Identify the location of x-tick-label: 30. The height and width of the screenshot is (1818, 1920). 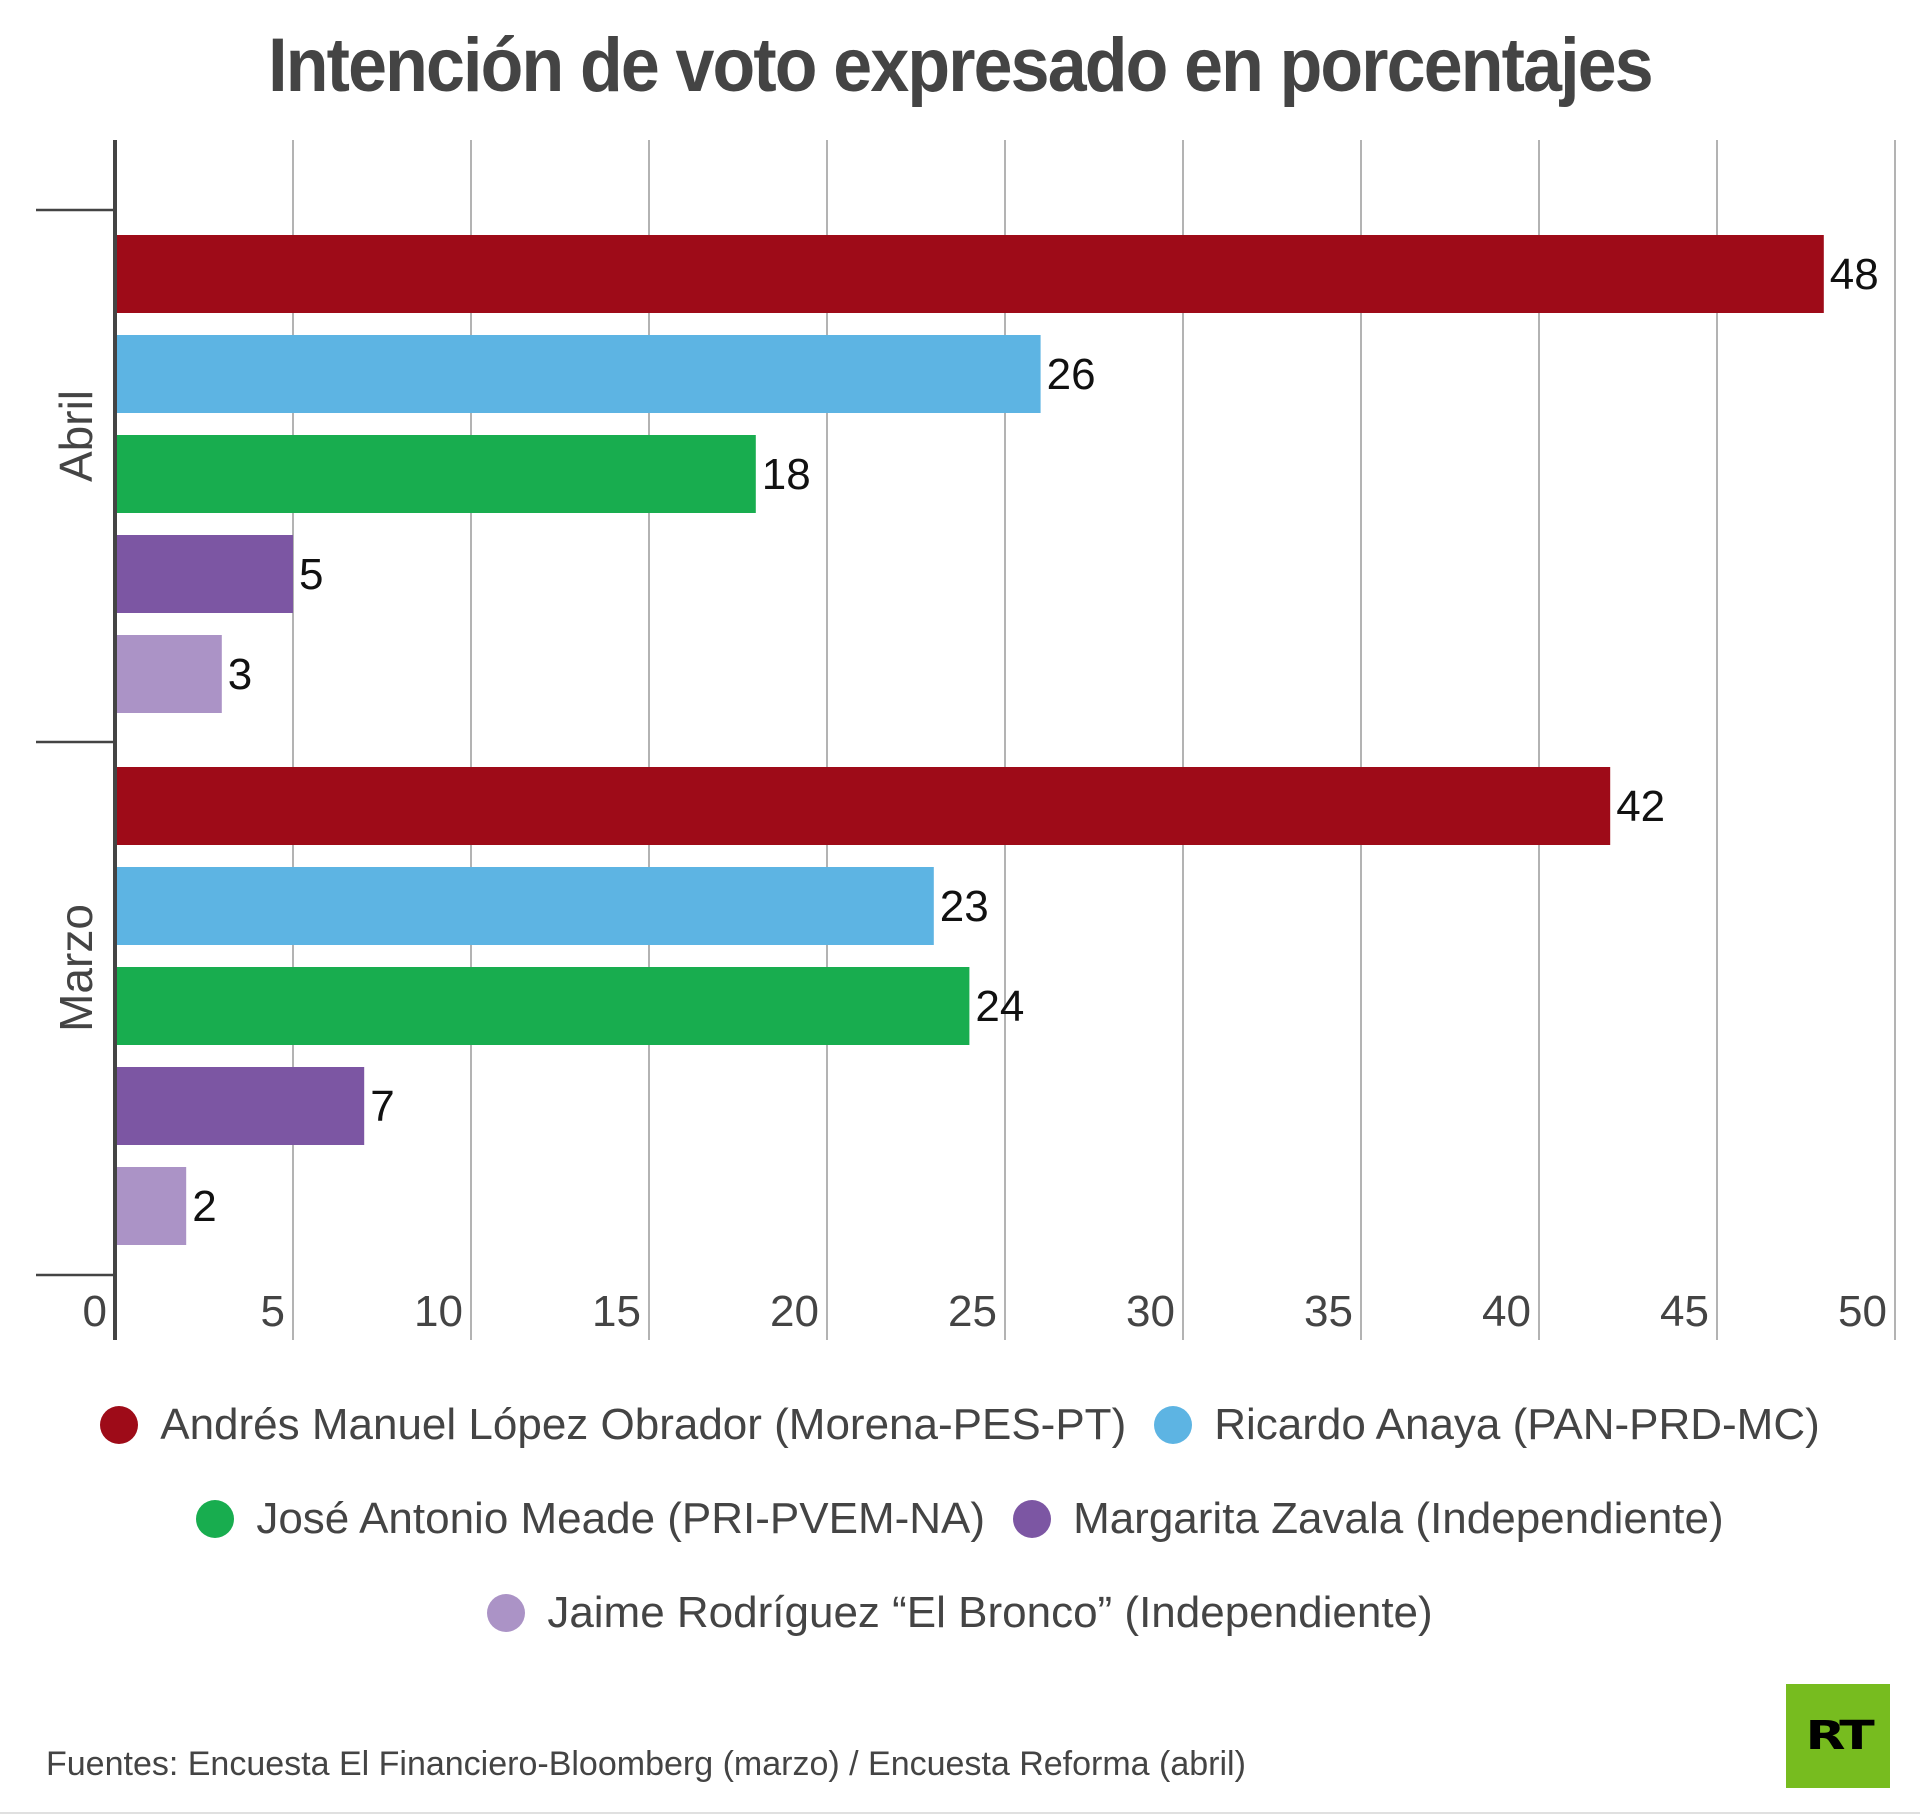
(1150, 1311).